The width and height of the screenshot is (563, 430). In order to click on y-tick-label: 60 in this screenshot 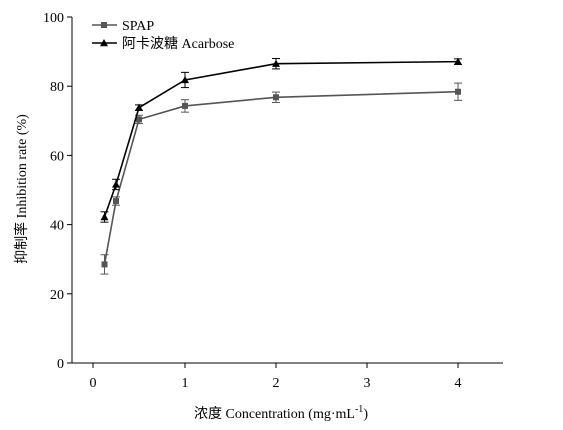, I will do `click(57, 156)`.